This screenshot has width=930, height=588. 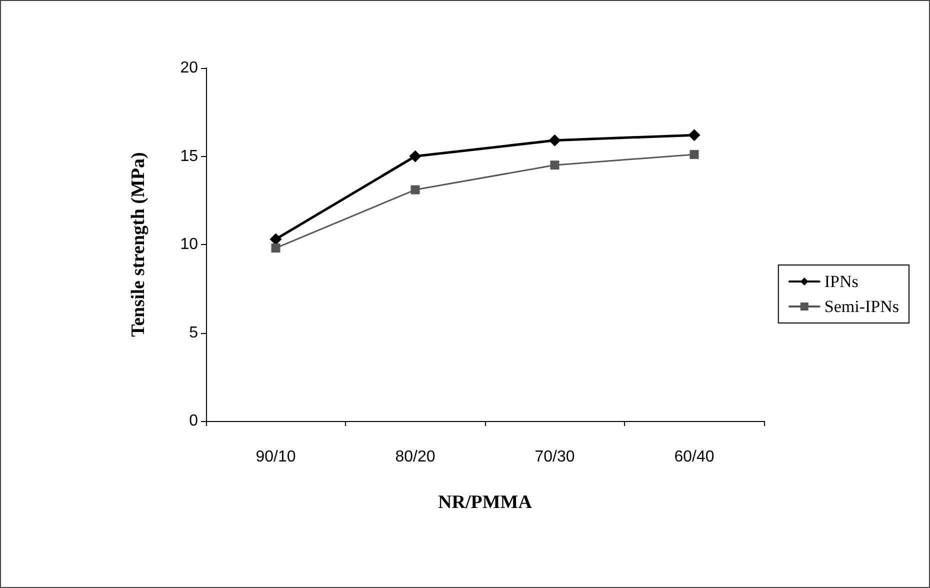 What do you see at coordinates (694, 457) in the screenshot?
I see `x-tick-label: 60/40` at bounding box center [694, 457].